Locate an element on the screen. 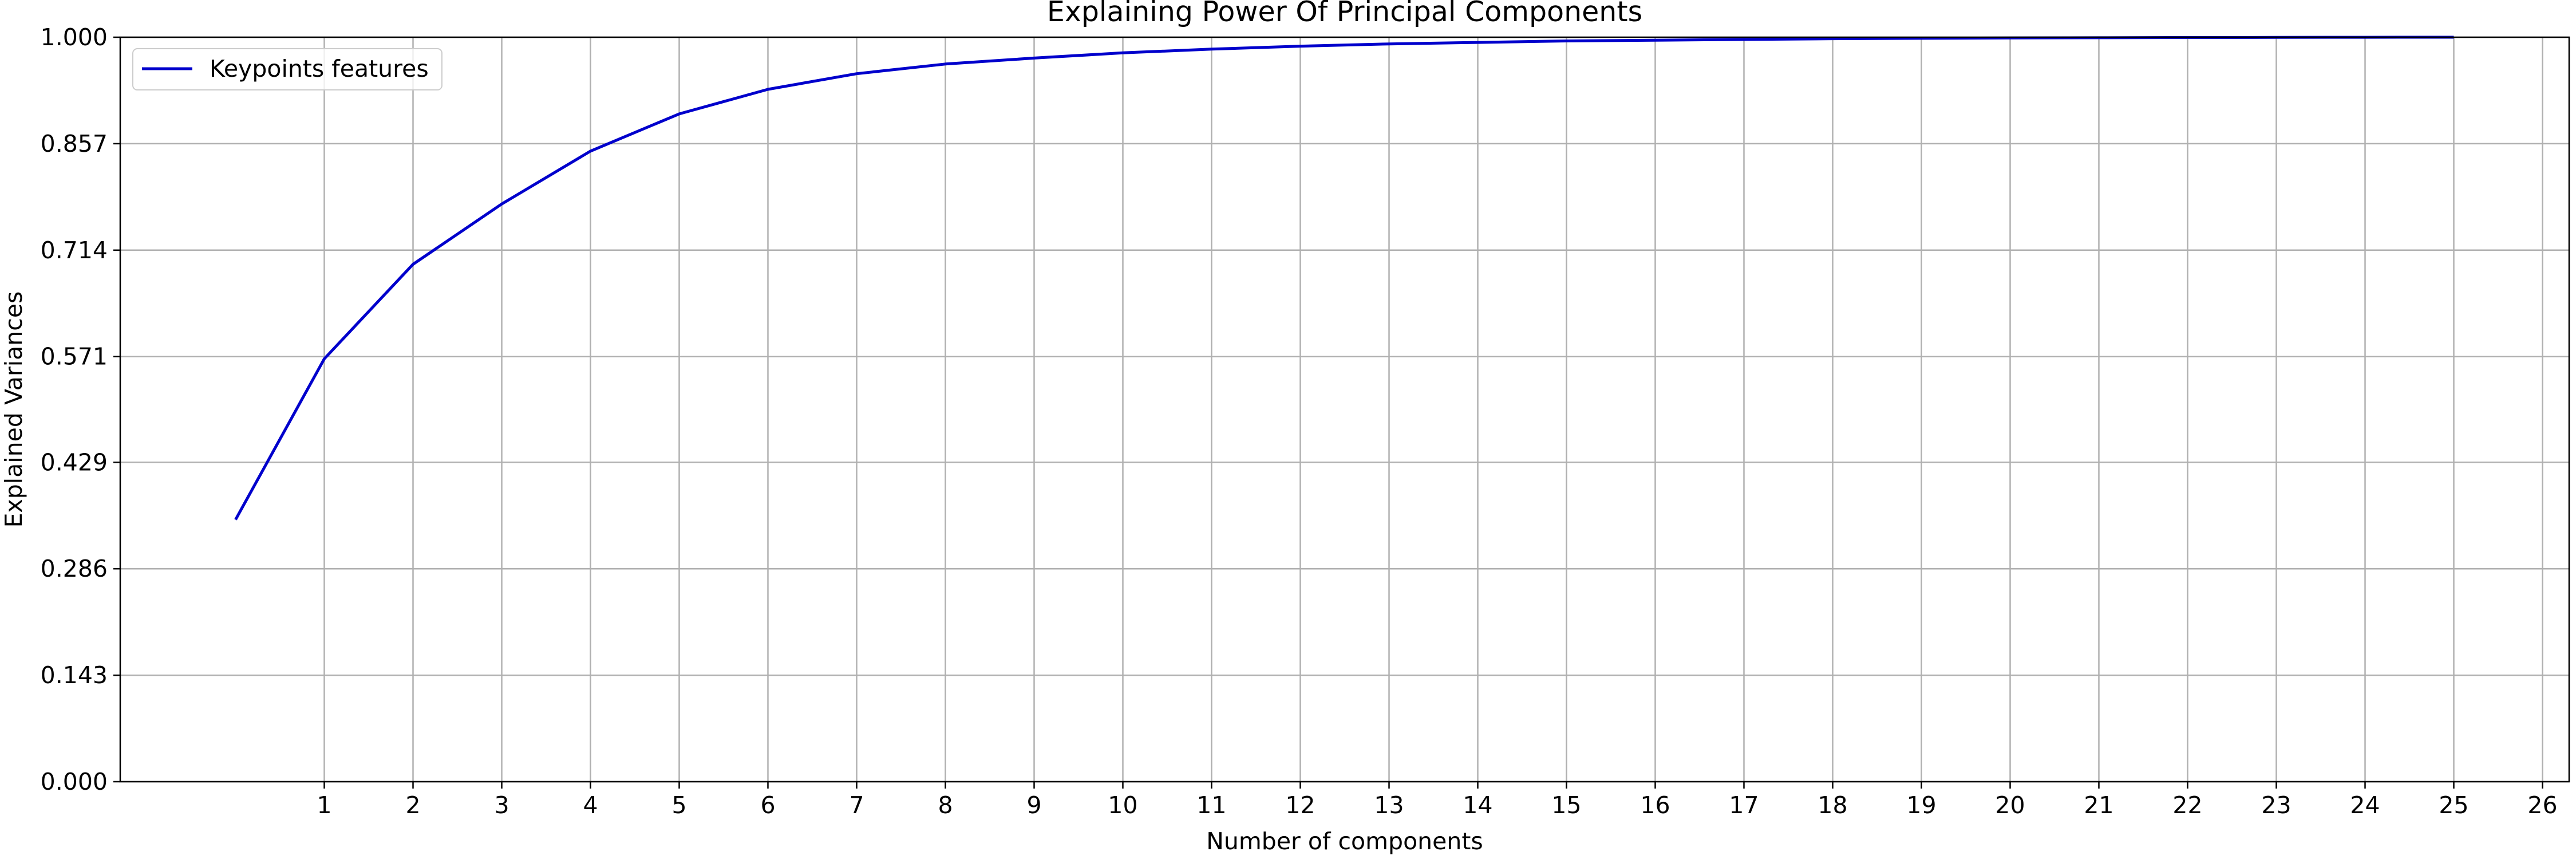  legend: Keypoints features is located at coordinates (287, 69).